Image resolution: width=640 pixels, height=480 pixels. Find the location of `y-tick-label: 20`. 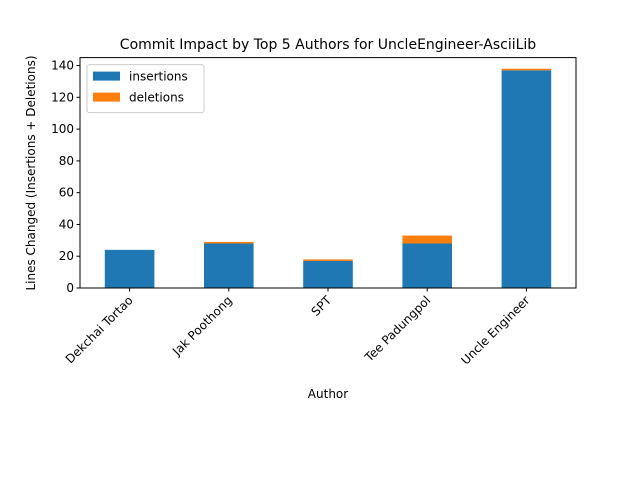

y-tick-label: 20 is located at coordinates (66, 256).